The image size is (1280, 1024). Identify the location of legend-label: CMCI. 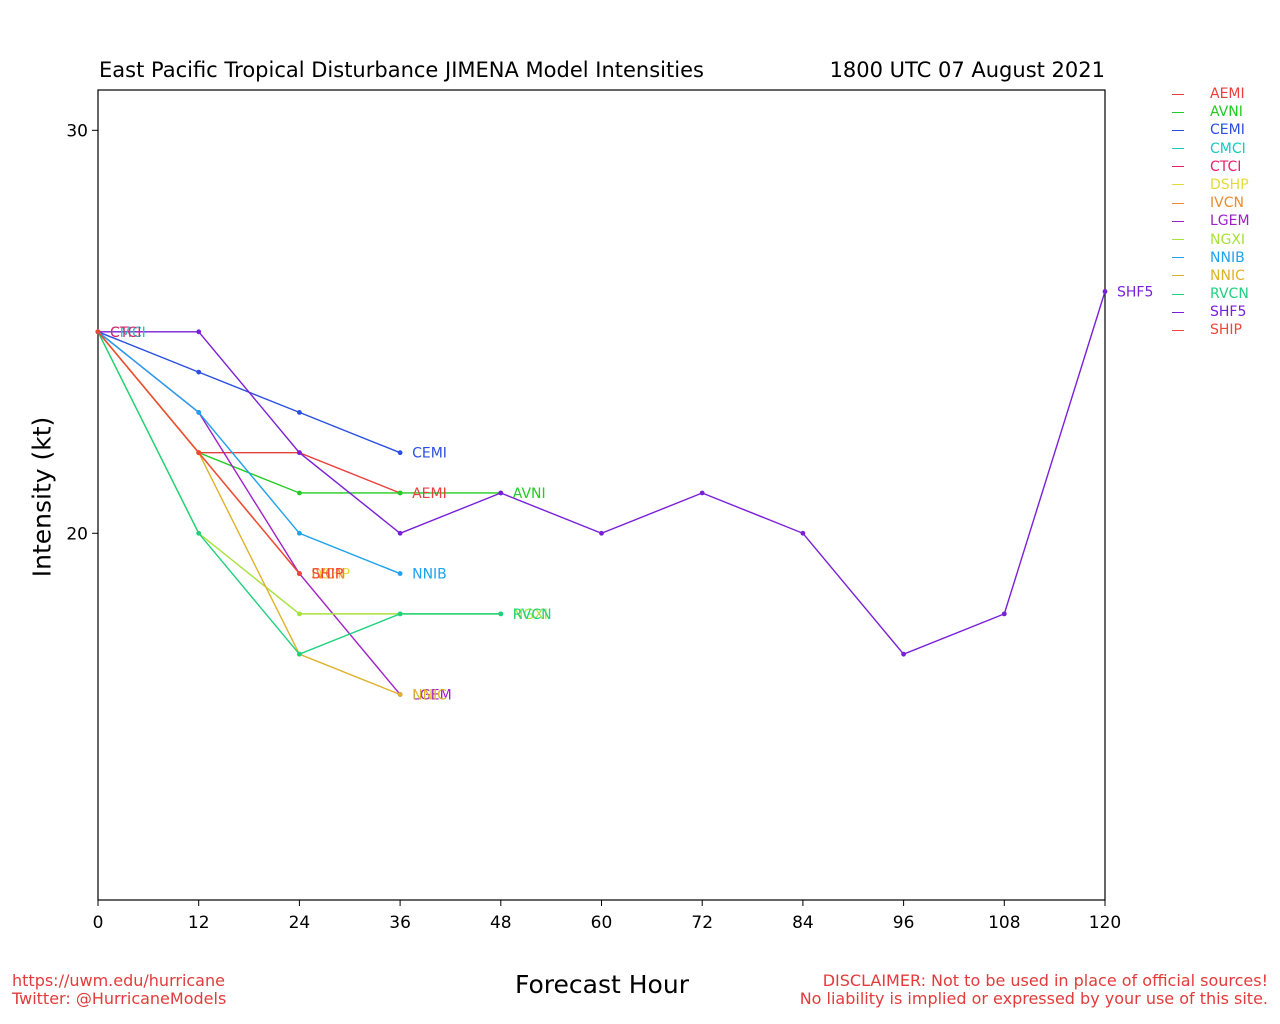
(1228, 148).